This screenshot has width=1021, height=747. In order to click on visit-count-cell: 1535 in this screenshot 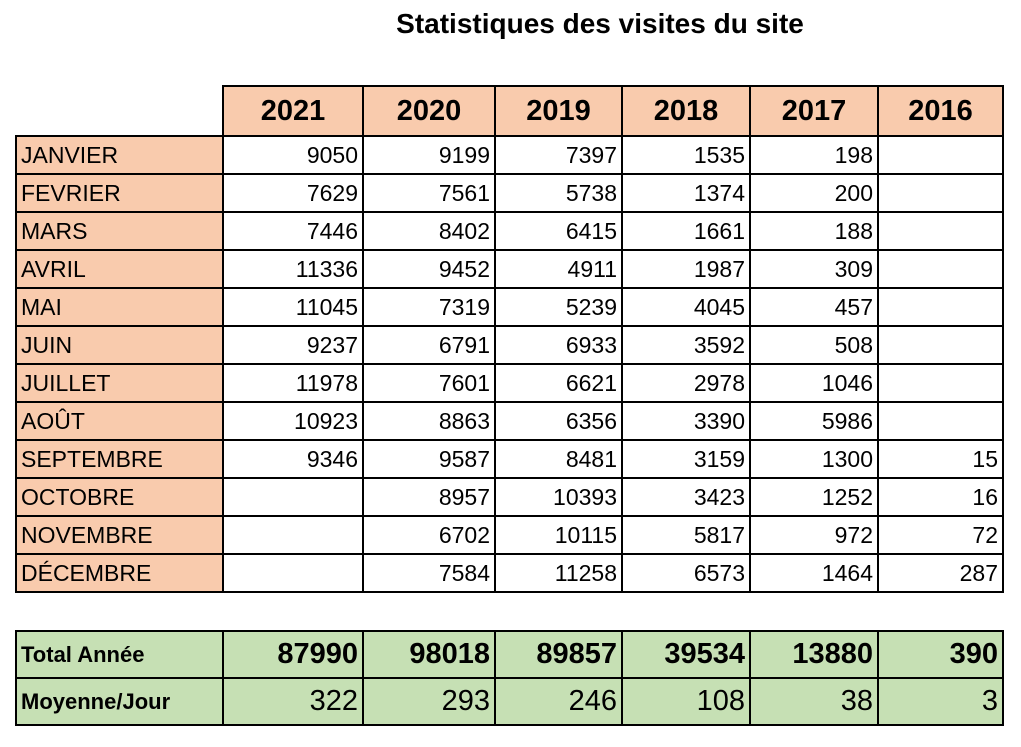, I will do `click(686, 155)`.